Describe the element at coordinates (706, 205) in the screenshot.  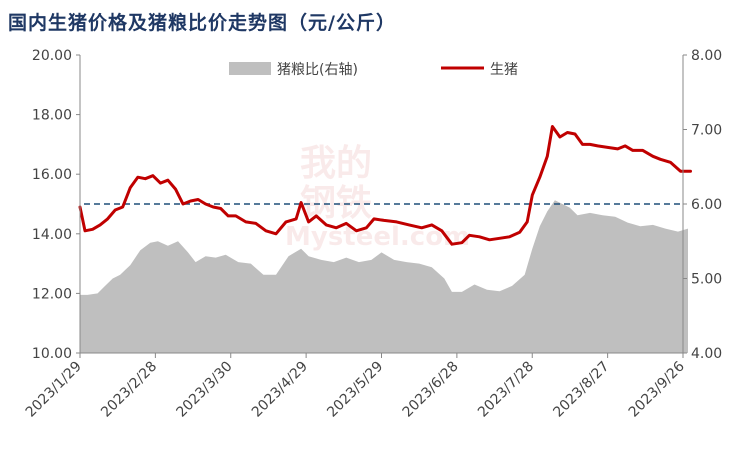
I see `y-right-tick-label: 6.00` at that location.